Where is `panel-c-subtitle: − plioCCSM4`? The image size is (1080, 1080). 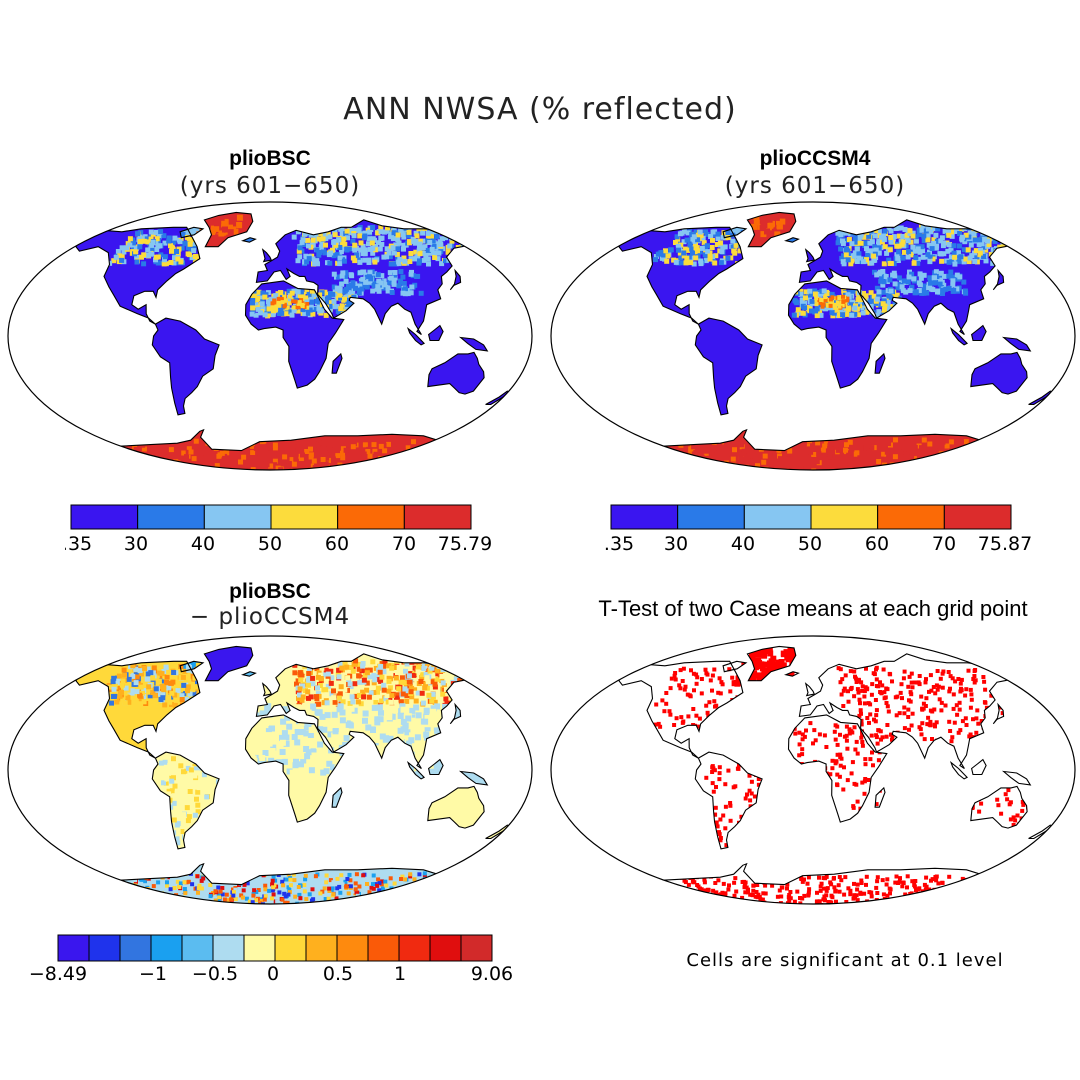
panel-c-subtitle: − plioCCSM4 is located at coordinates (270, 617).